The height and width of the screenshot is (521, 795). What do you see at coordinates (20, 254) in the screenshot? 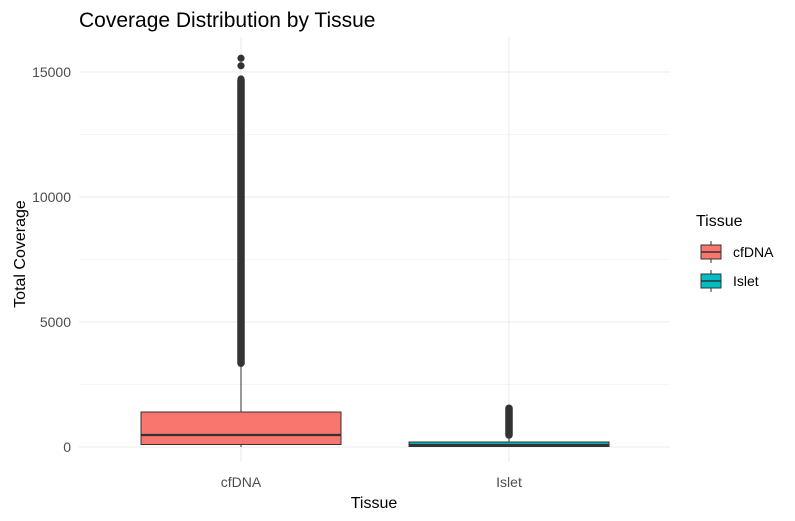
I see `y-axis-title: Total Coverage` at bounding box center [20, 254].